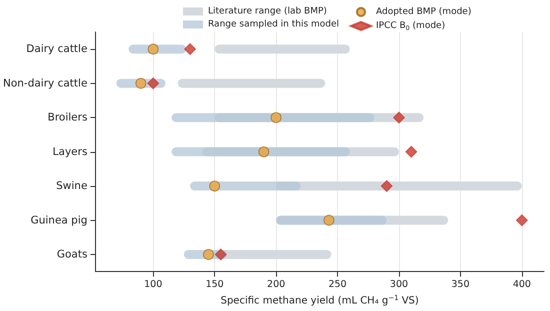  I want to click on y-tick-label: Layers, so click(70, 152).